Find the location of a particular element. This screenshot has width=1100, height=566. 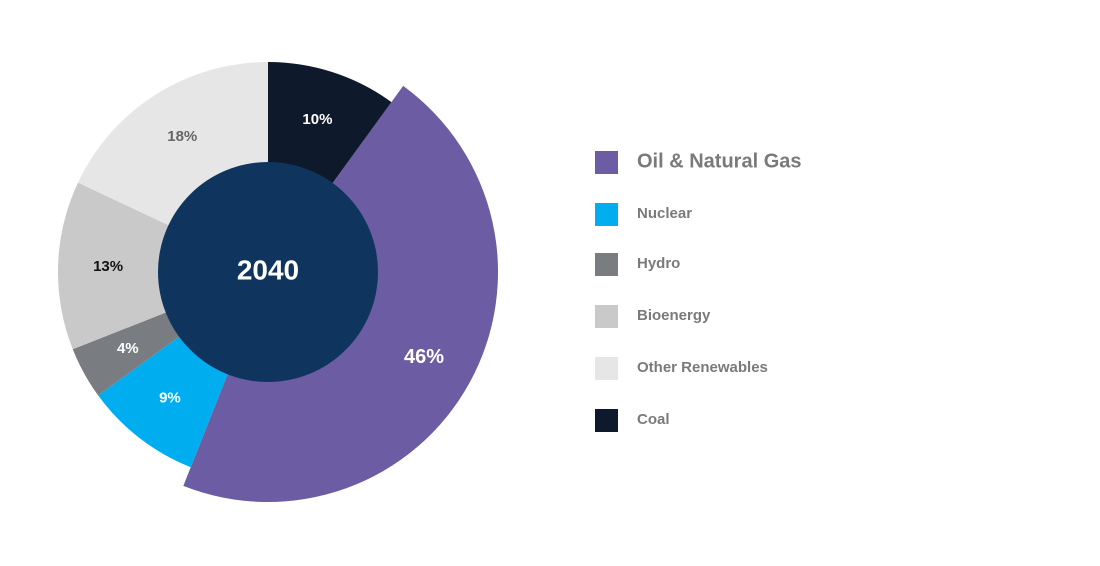

value-label: 13% is located at coordinates (108, 266).